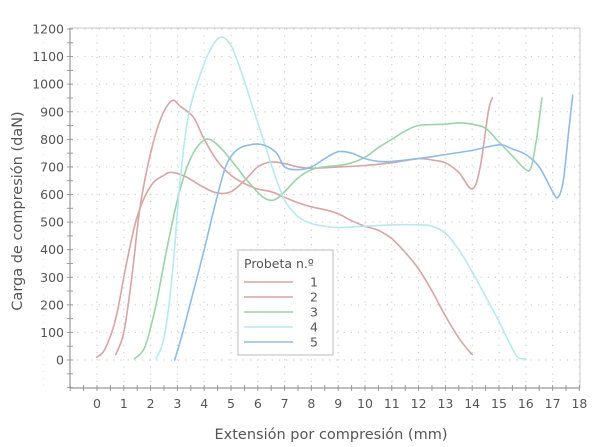  Describe the element at coordinates (124, 403) in the screenshot. I see `x-tick-label: 1` at that location.